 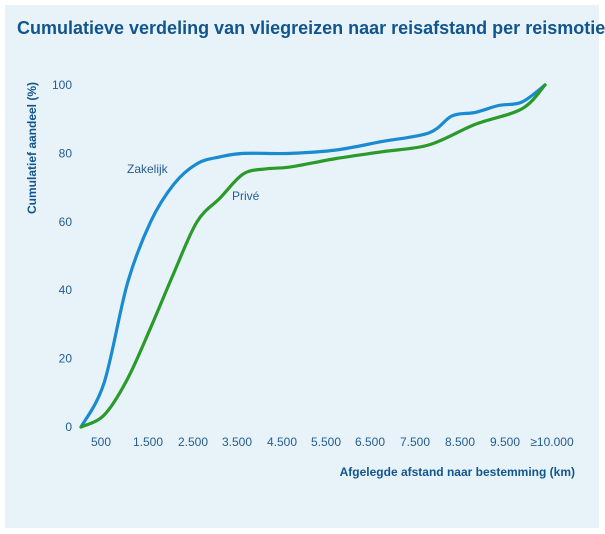 What do you see at coordinates (246, 196) in the screenshot?
I see `series-label-prive: Privé` at bounding box center [246, 196].